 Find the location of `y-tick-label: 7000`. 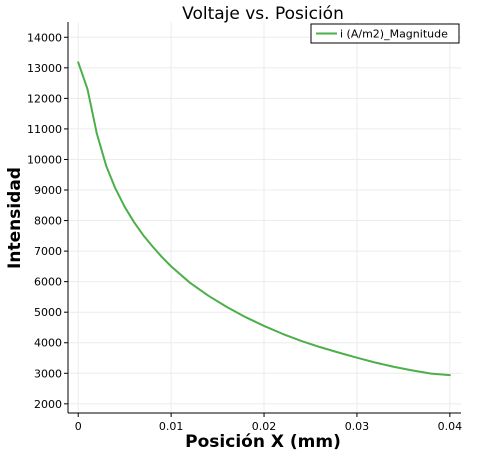

y-tick-label: 7000 is located at coordinates (48, 251).